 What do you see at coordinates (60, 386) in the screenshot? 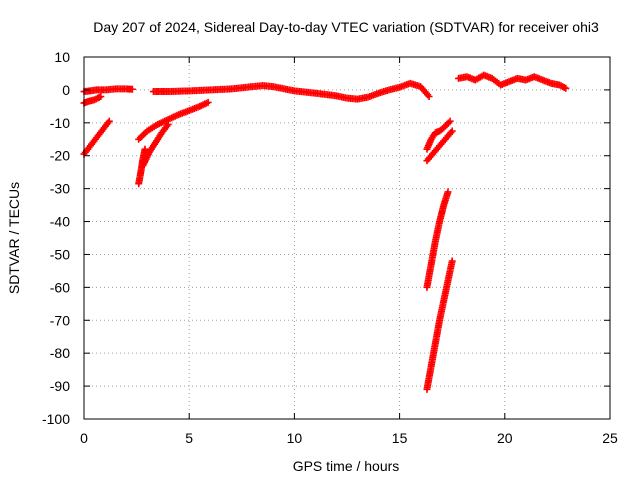
I see `y-tick-label: -90` at bounding box center [60, 386].